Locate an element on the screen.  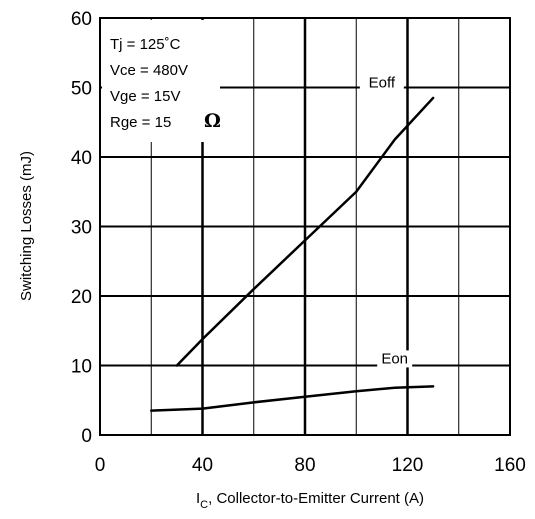
y-tick-label: 20 is located at coordinates (81, 297).